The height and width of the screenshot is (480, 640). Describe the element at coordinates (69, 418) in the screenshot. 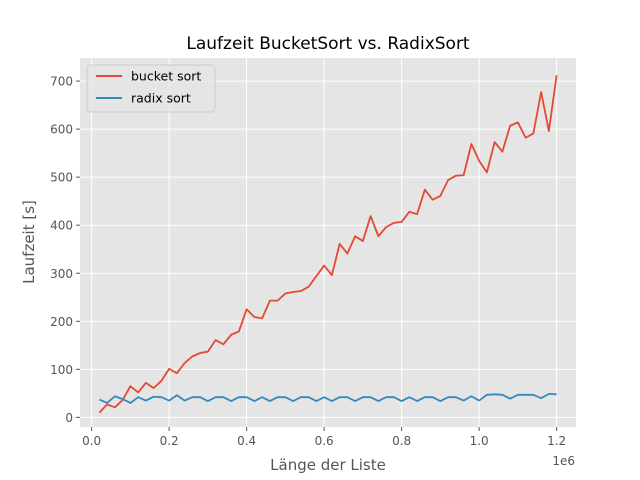

I see `y-tick-label: 0` at that location.